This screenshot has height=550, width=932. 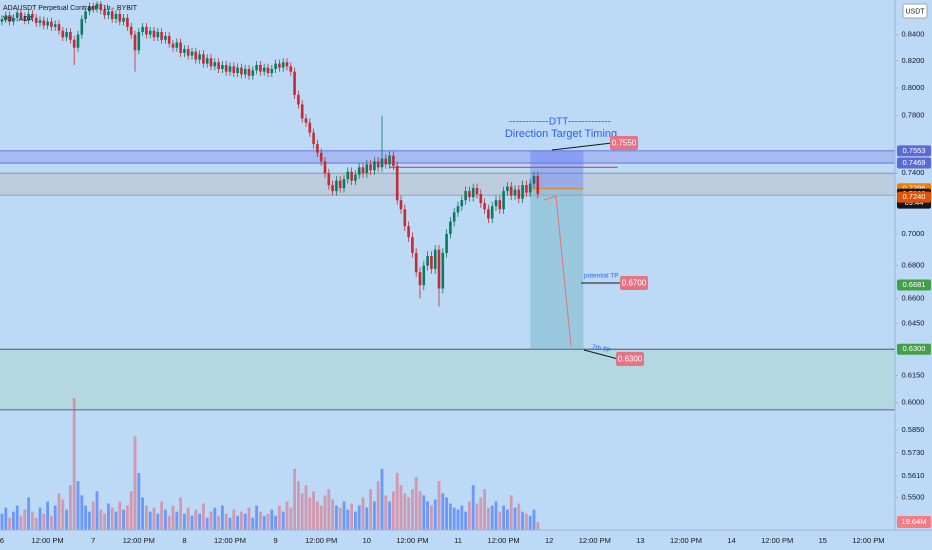 What do you see at coordinates (601, 276) in the screenshot?
I see `tp1-text: potential TP` at bounding box center [601, 276].